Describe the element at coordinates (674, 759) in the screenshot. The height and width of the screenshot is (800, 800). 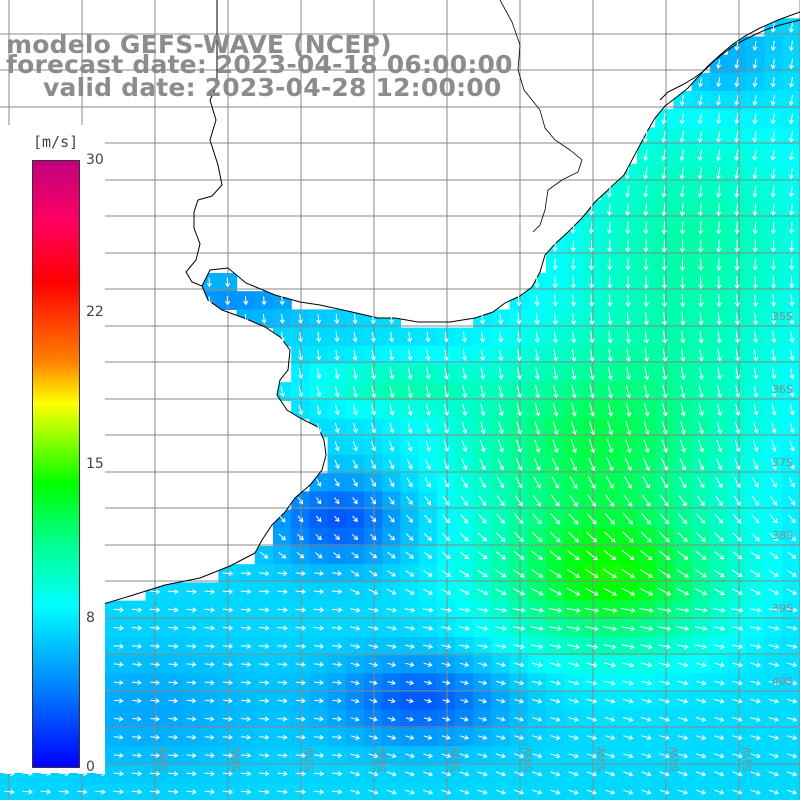
I see `longitude-label: 52W` at that location.